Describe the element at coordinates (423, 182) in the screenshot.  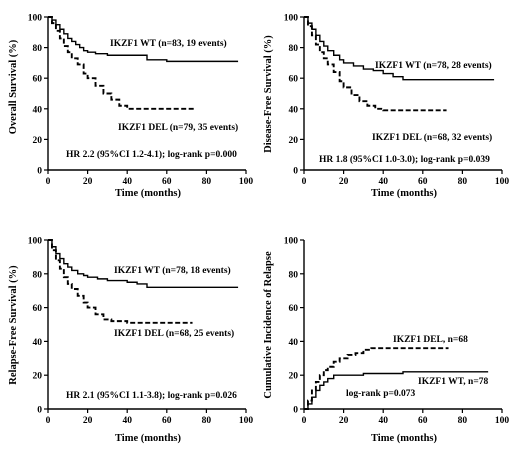
I see `x-tick-label-disease-free-survival: 60` at that location.